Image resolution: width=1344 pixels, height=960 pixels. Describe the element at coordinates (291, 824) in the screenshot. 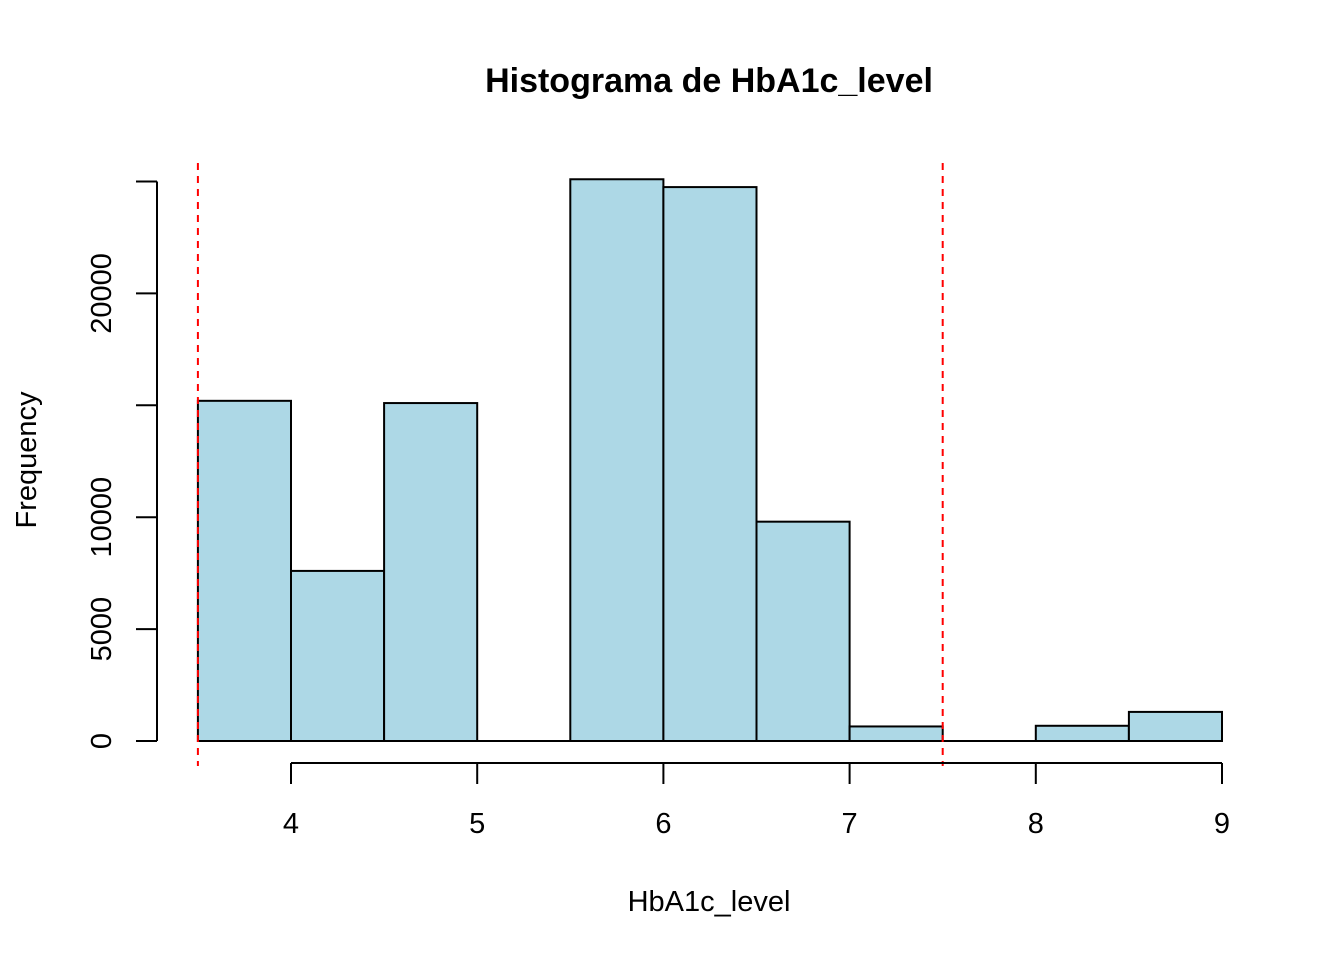

I see `x-tick-label: 4` at that location.